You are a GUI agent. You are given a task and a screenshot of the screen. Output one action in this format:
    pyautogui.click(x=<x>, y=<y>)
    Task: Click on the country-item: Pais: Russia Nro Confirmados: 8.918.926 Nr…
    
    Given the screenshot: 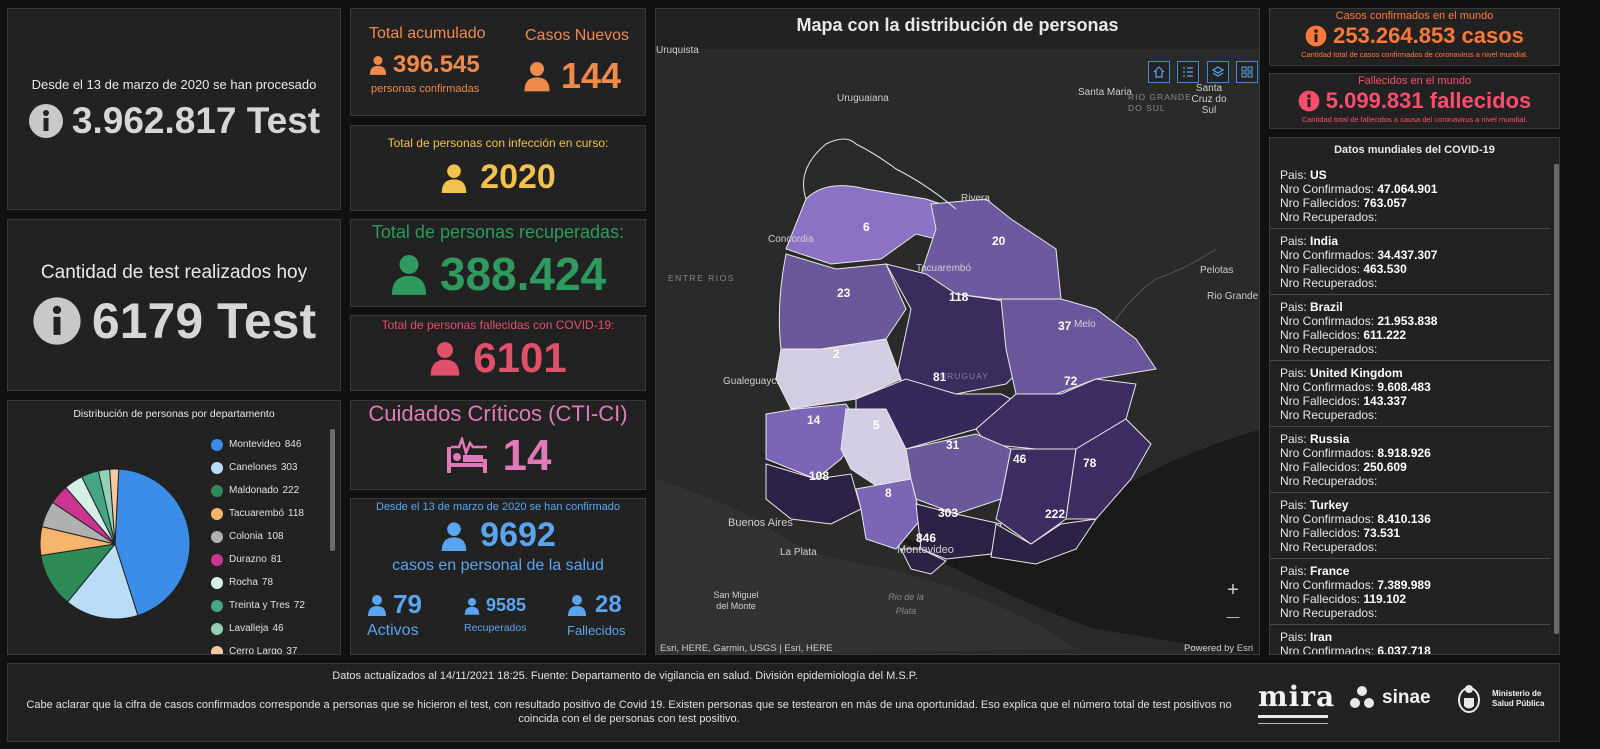 What is the action you would take?
    pyautogui.click(x=1410, y=460)
    